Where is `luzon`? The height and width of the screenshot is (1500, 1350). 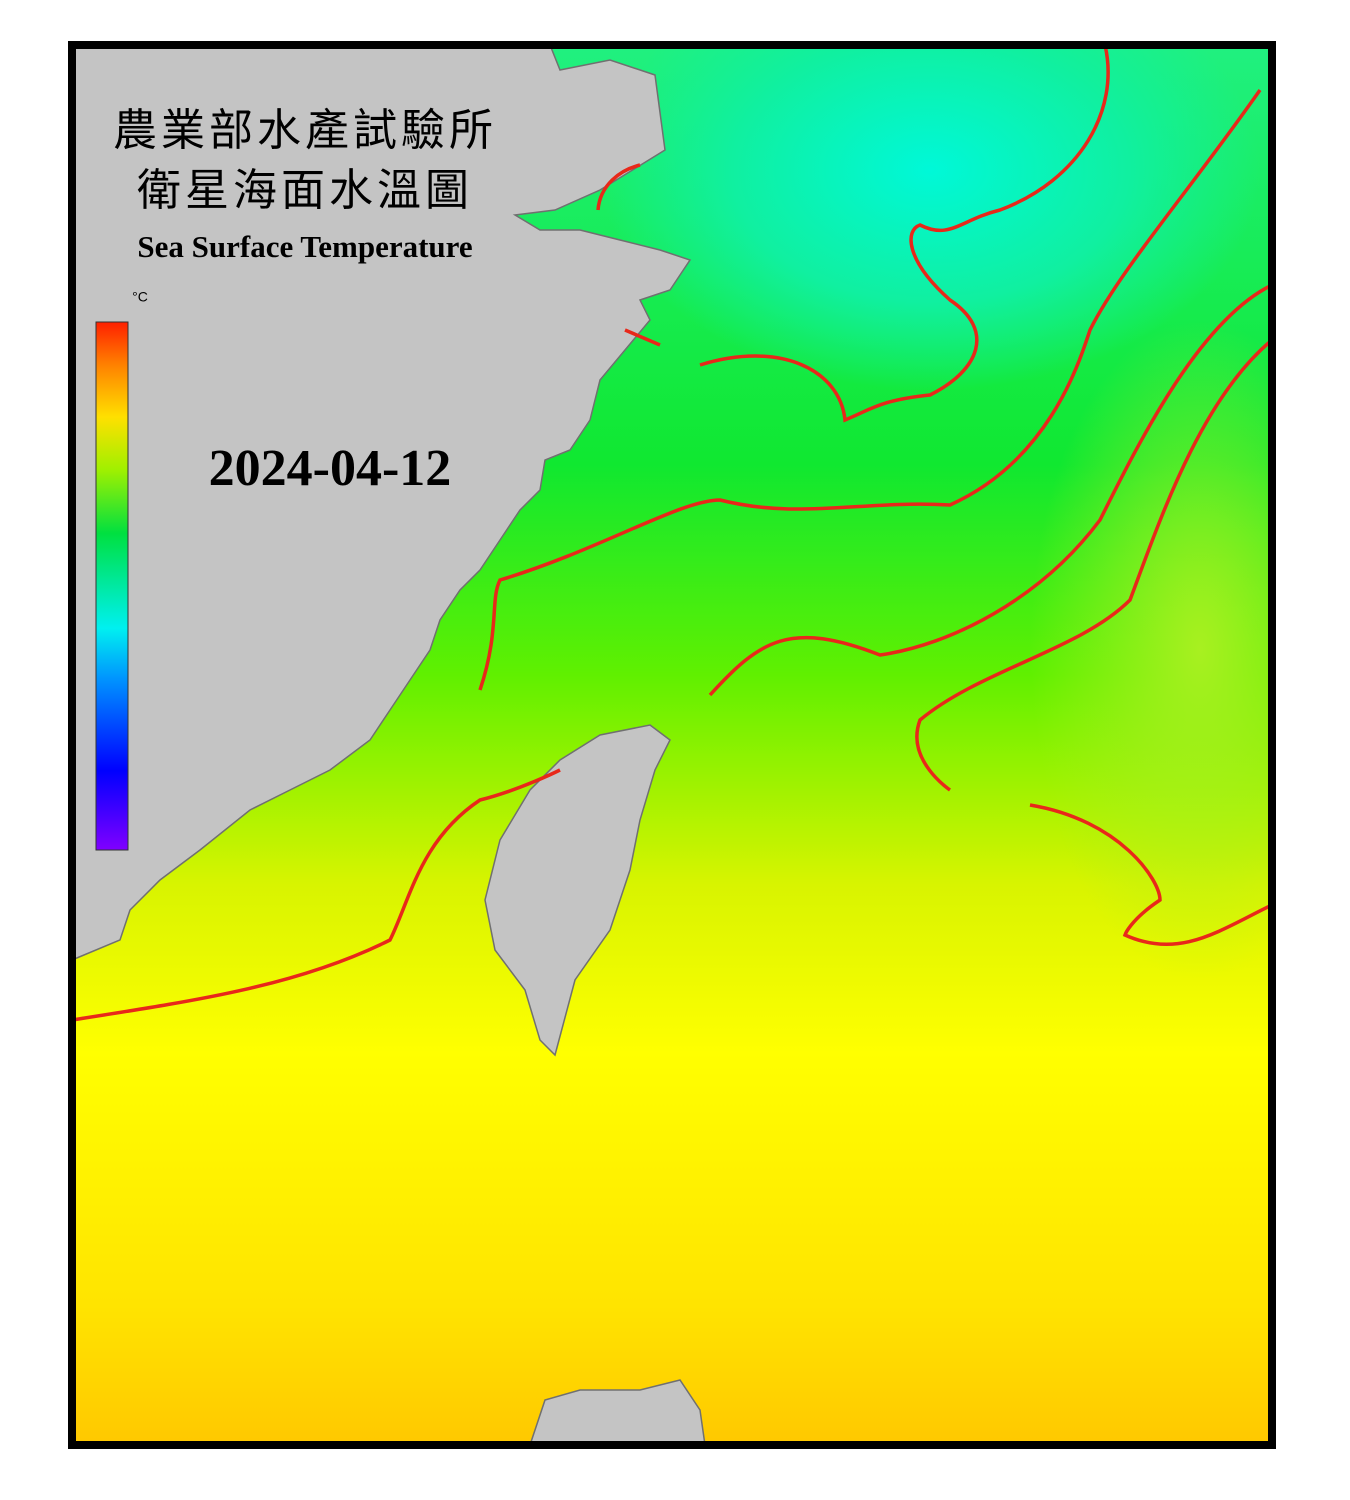
luzon is located at coordinates (617, 1412).